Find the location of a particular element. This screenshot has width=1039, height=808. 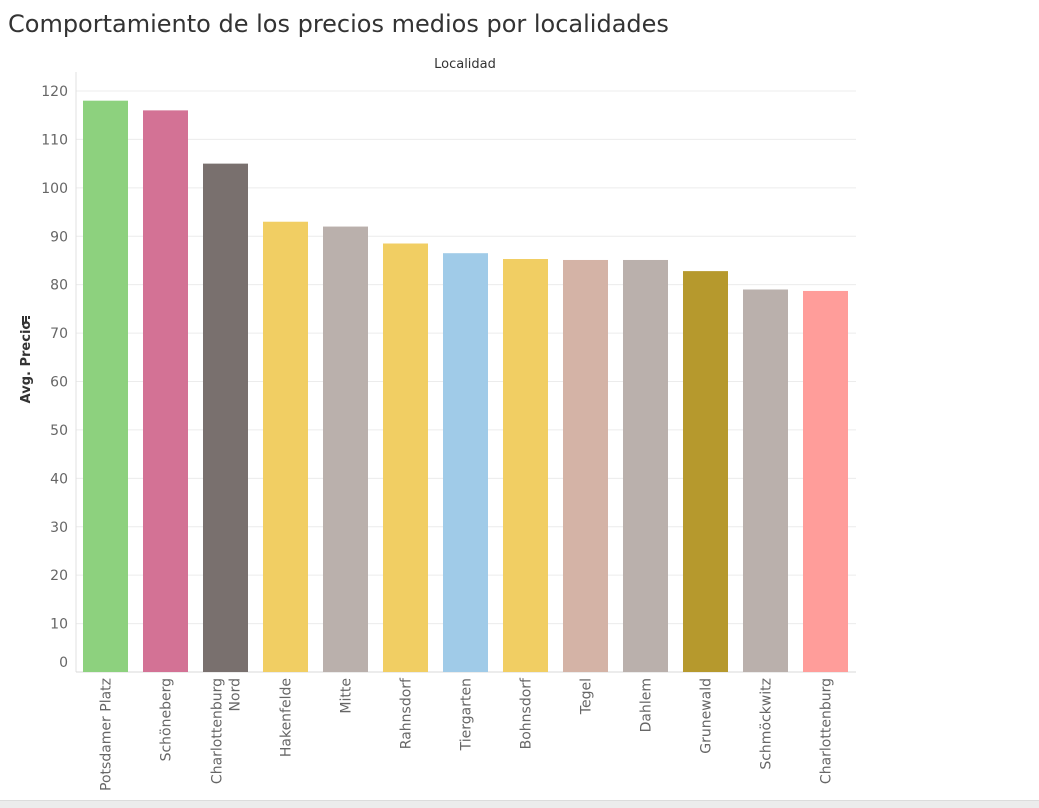

y-axis-label: Avg. Precio is located at coordinates (26, 362).